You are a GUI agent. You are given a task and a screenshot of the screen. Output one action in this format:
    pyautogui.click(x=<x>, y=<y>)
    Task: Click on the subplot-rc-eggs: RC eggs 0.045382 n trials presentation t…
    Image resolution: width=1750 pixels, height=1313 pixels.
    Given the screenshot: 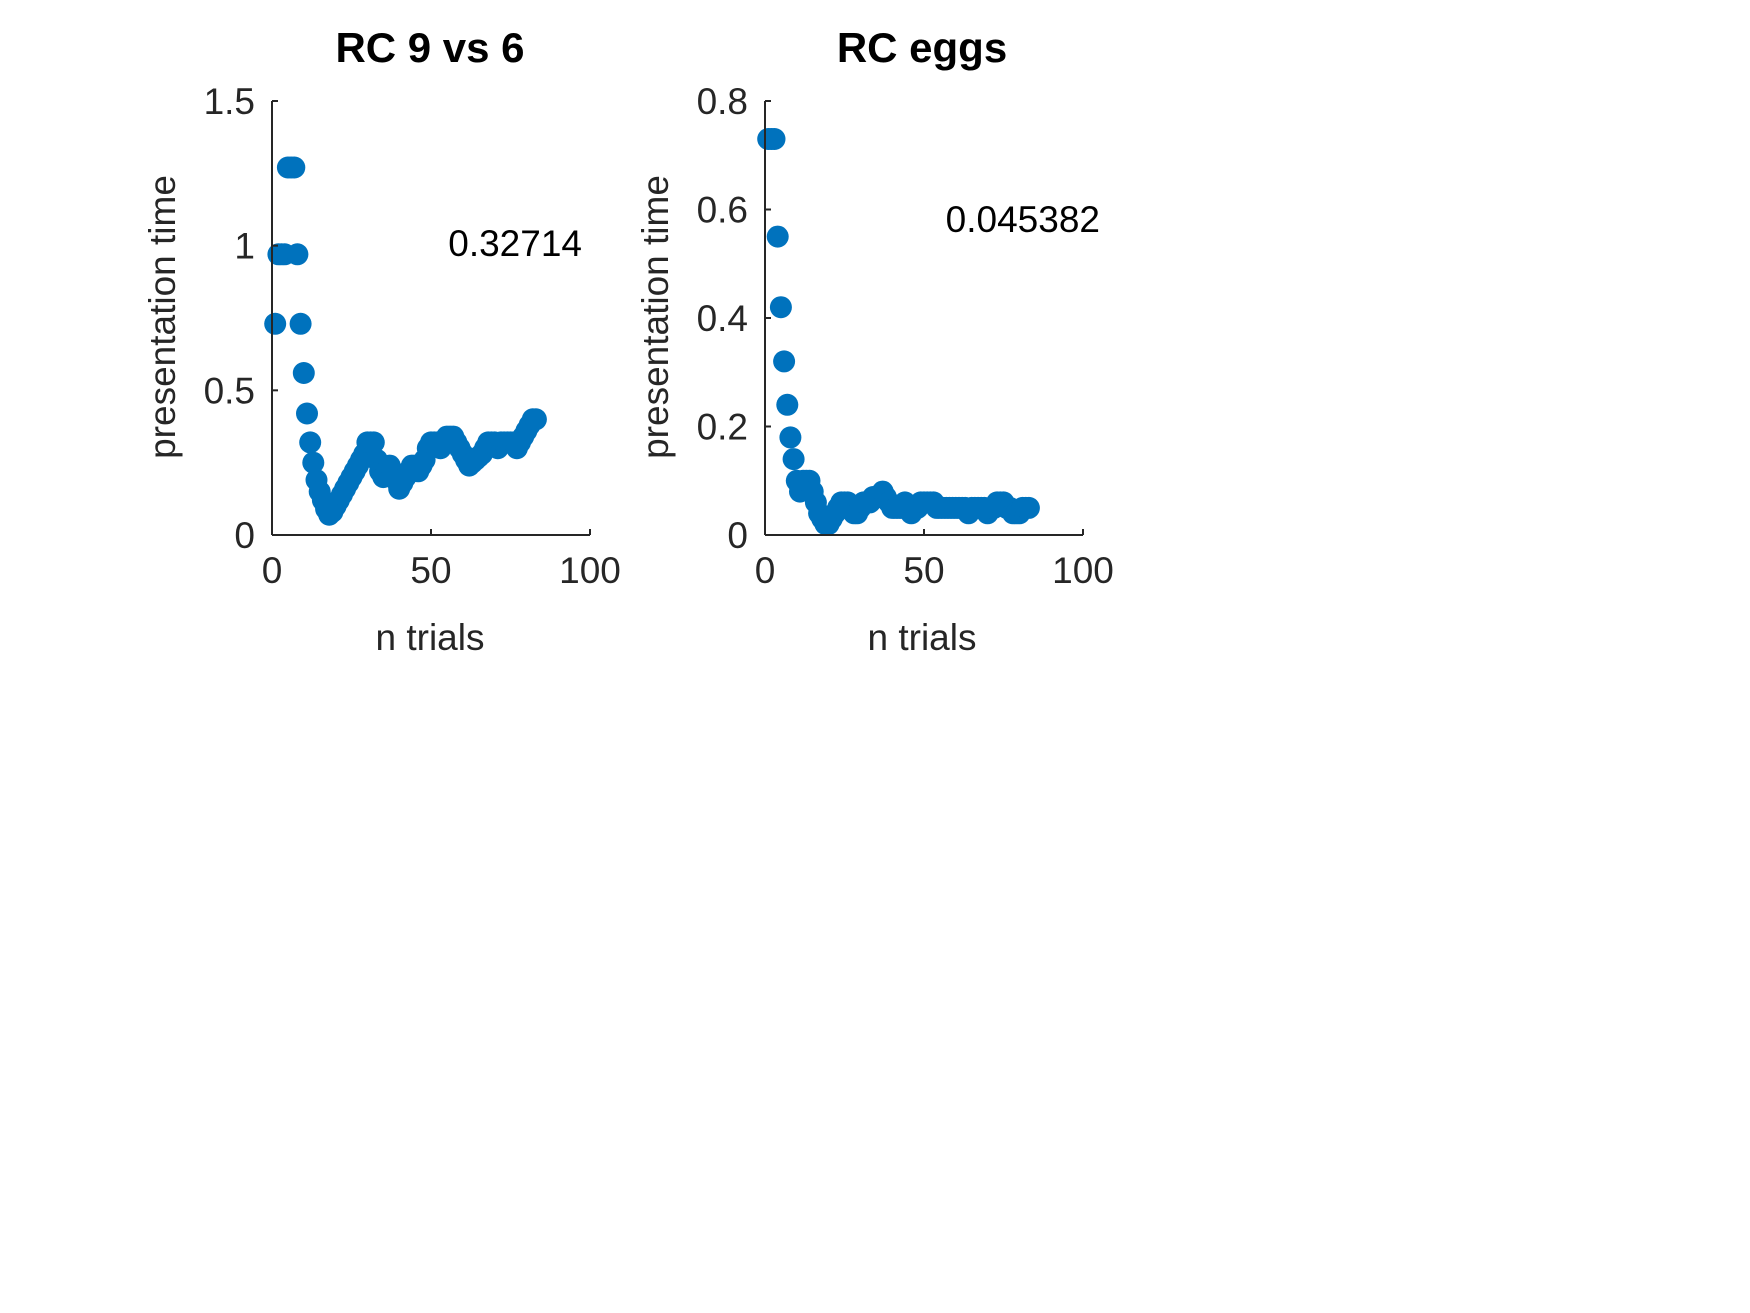 What is the action you would take?
    pyautogui.click(x=874, y=341)
    